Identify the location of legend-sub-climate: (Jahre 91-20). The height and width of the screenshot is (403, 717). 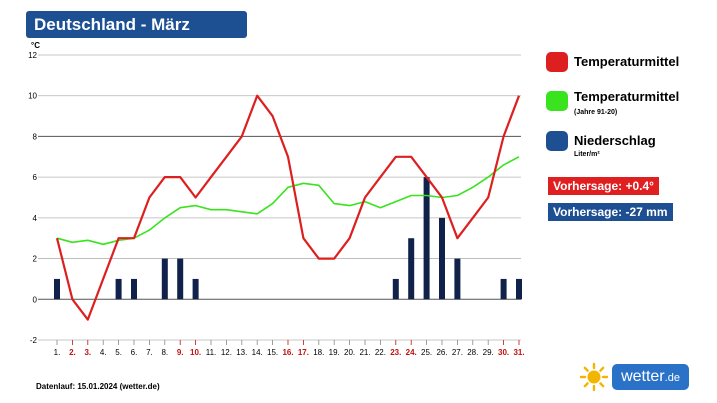
(596, 112).